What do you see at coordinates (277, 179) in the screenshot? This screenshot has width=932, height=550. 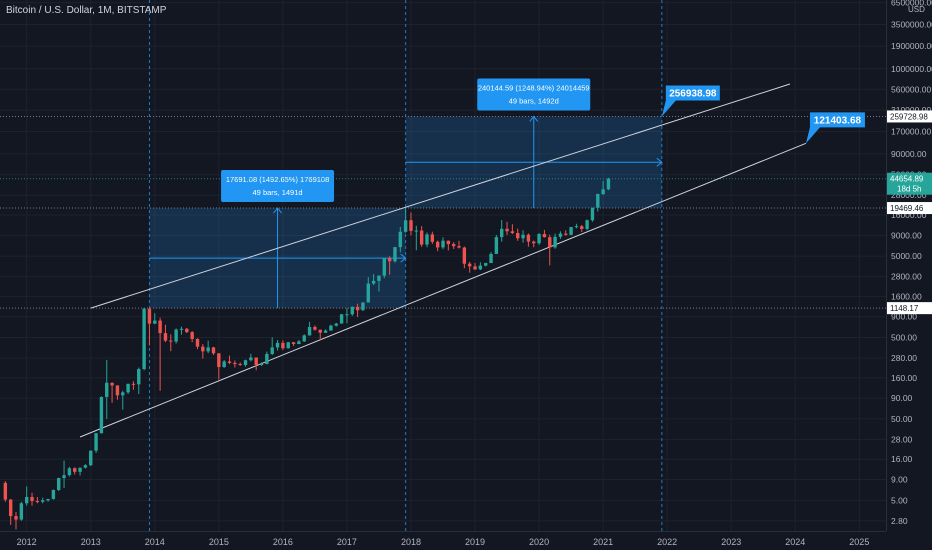 I see `measure-label-text: 17691.08 (1492.65%) 1769108` at bounding box center [277, 179].